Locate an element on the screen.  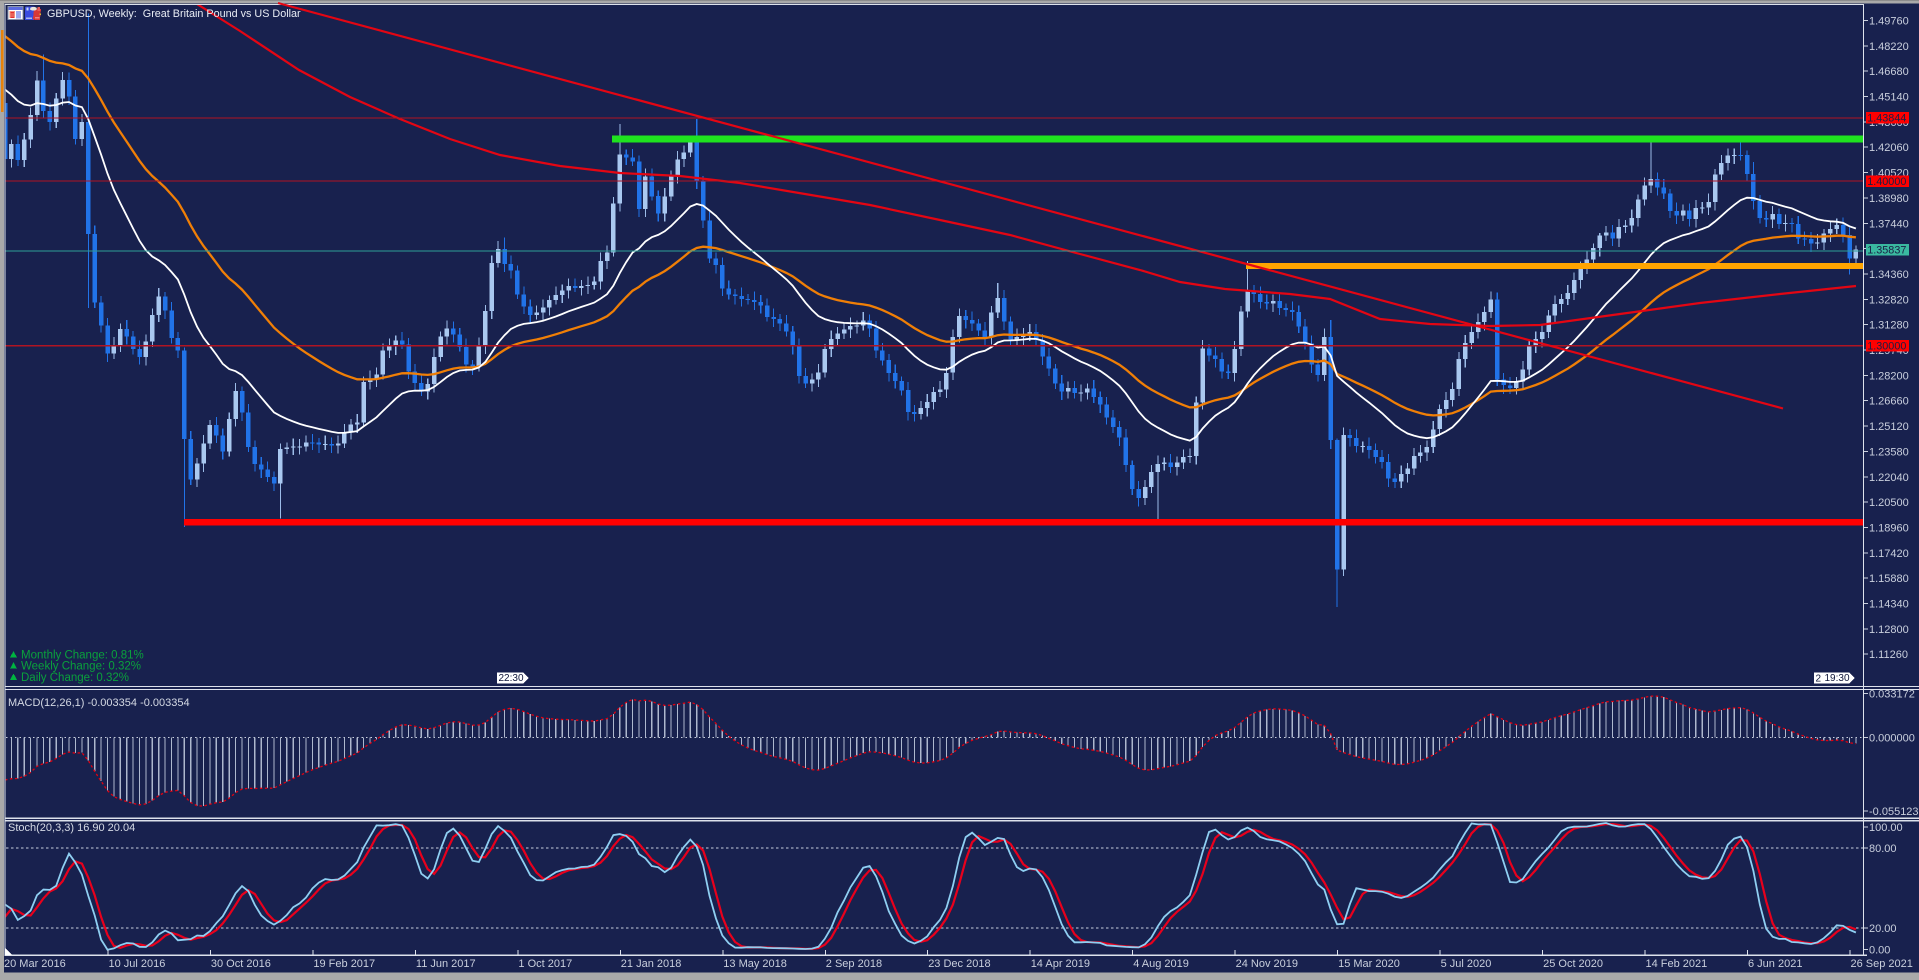
svg-text: 1.17420 is located at coordinates (1889, 554).